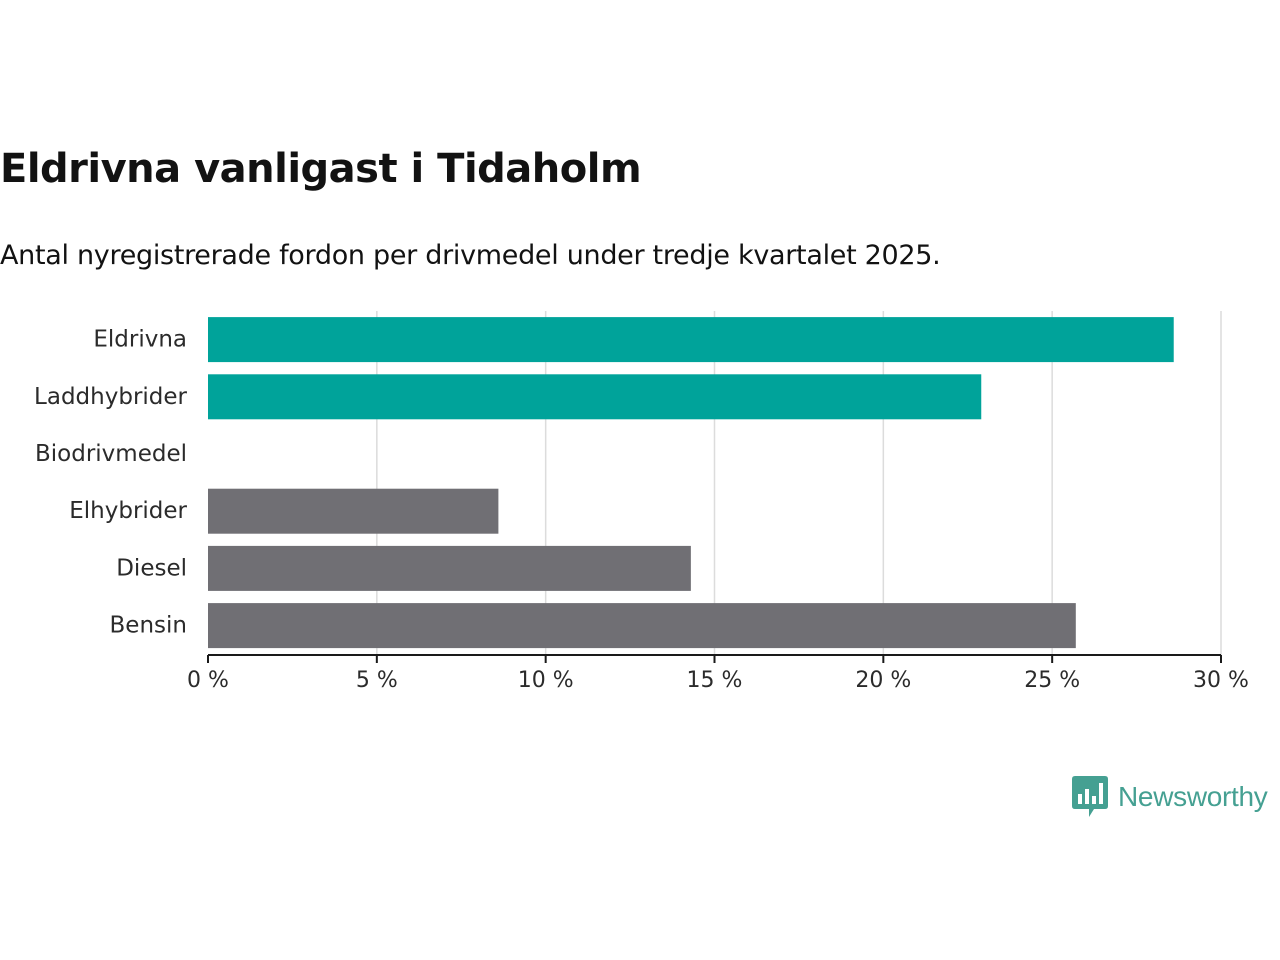 This screenshot has width=1280, height=960. Describe the element at coordinates (883, 680) in the screenshot. I see `x-tick-label: 20 %` at that location.